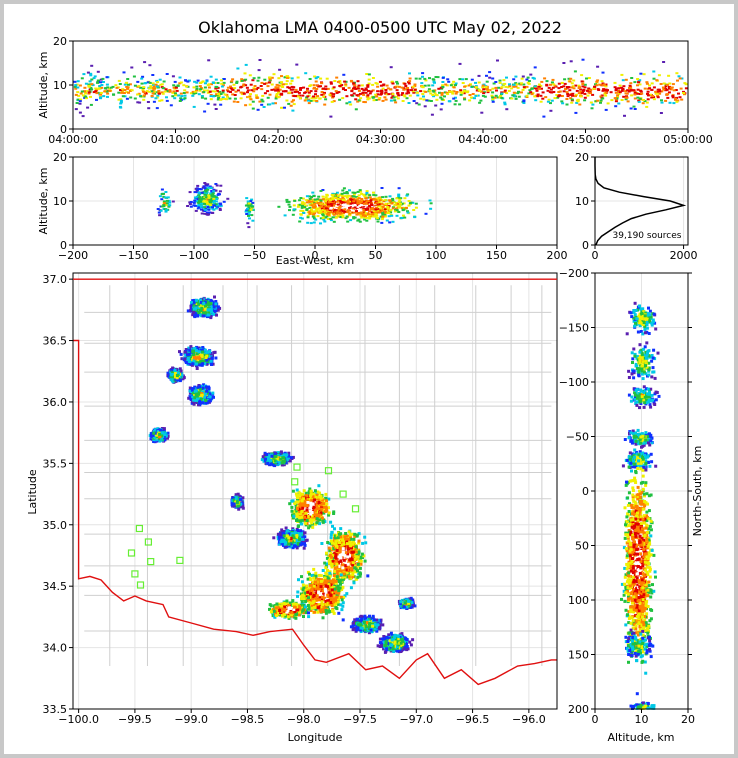 Image resolution: width=738 pixels, height=758 pixels. I want to click on ew-tick-label: 200, so click(557, 255).